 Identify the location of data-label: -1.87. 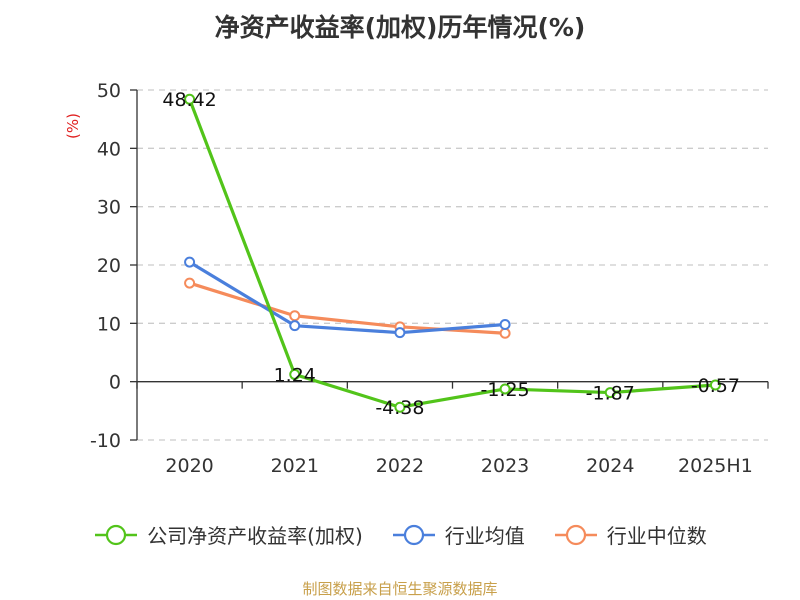
(610, 394).